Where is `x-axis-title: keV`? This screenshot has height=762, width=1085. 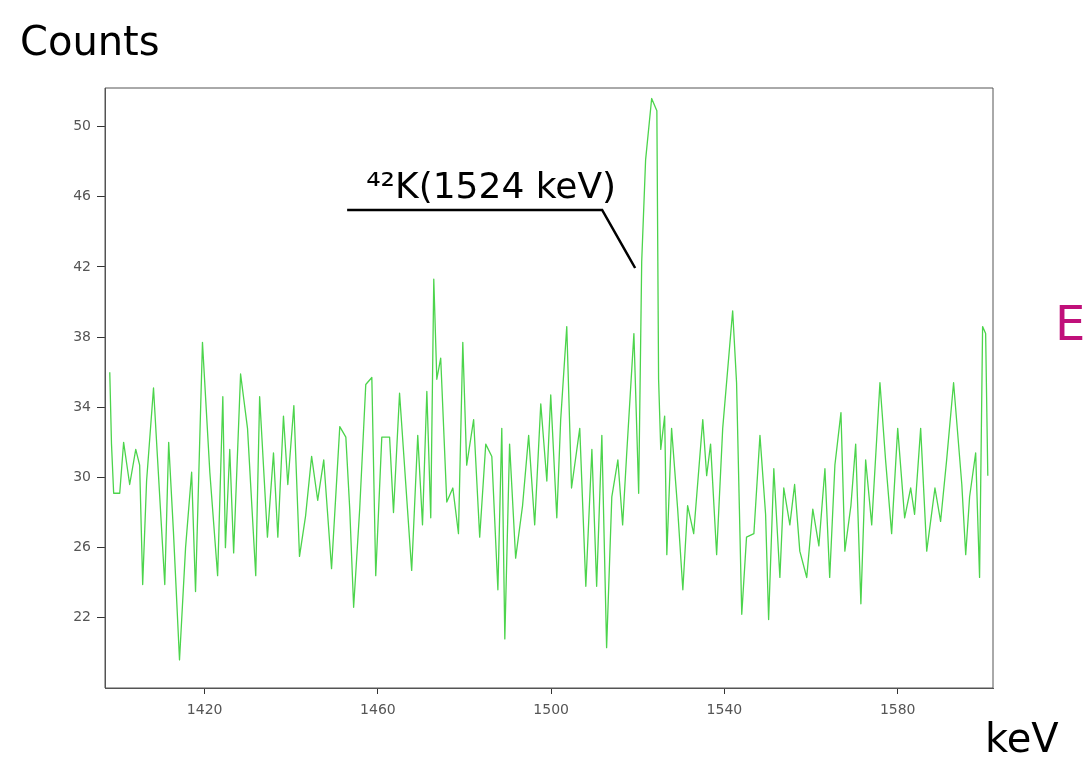 x-axis-title: keV is located at coordinates (1022, 738).